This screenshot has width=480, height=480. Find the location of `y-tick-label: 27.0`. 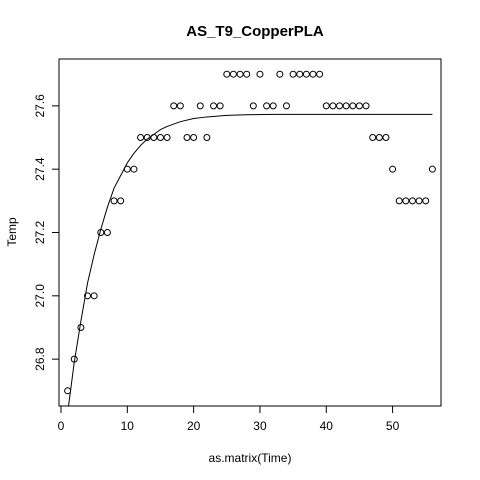

y-tick-label: 27.0 is located at coordinates (40, 296).